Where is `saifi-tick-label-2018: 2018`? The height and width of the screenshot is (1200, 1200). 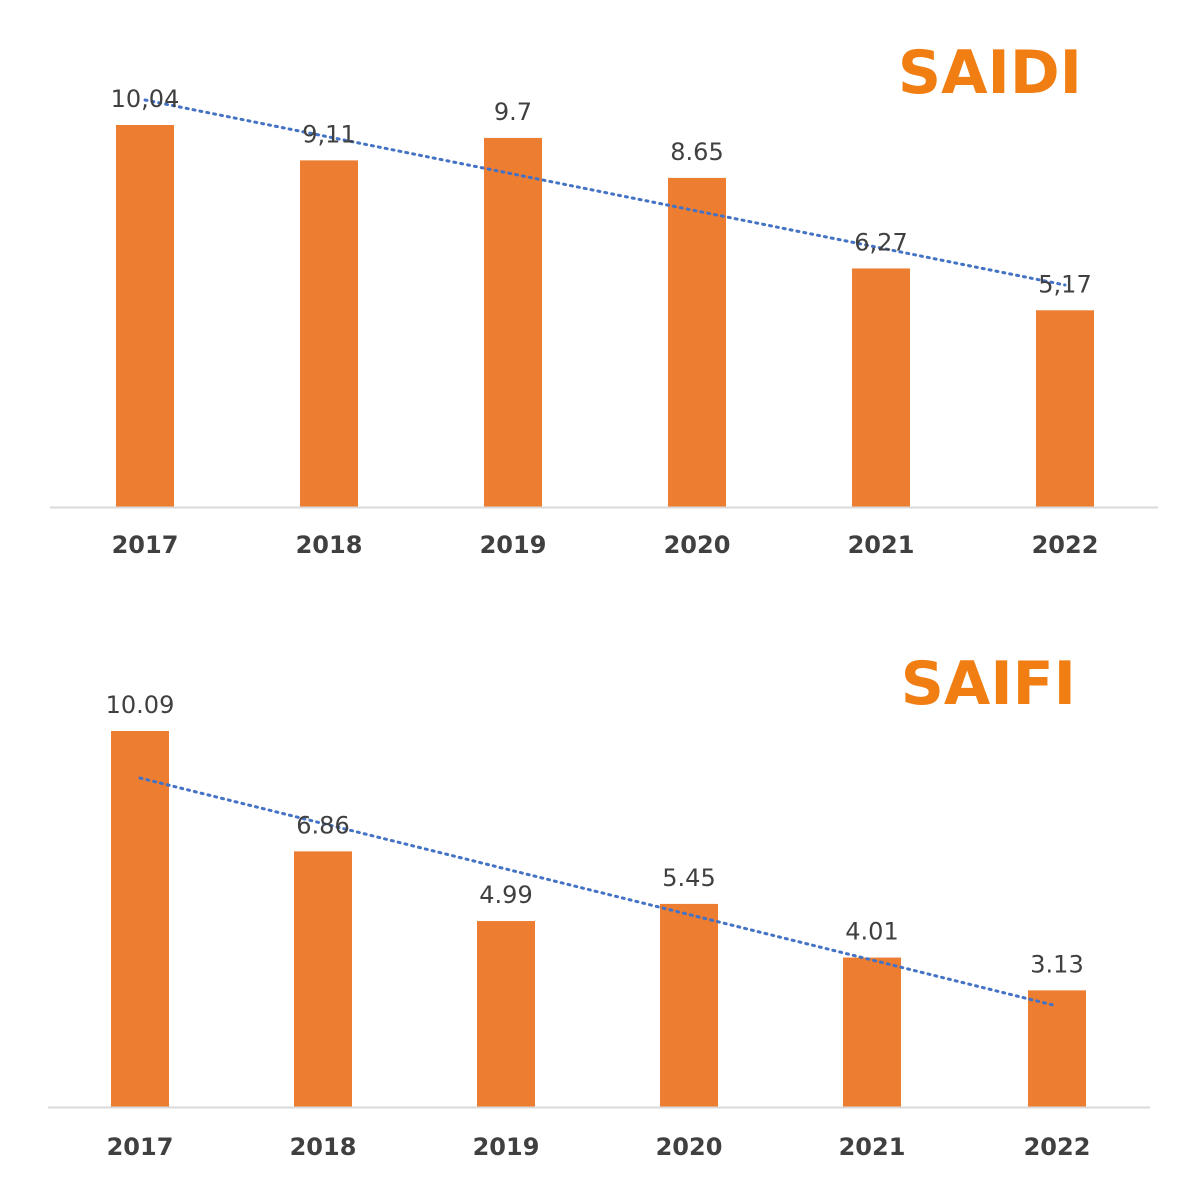 saifi-tick-label-2018: 2018 is located at coordinates (323, 1147).